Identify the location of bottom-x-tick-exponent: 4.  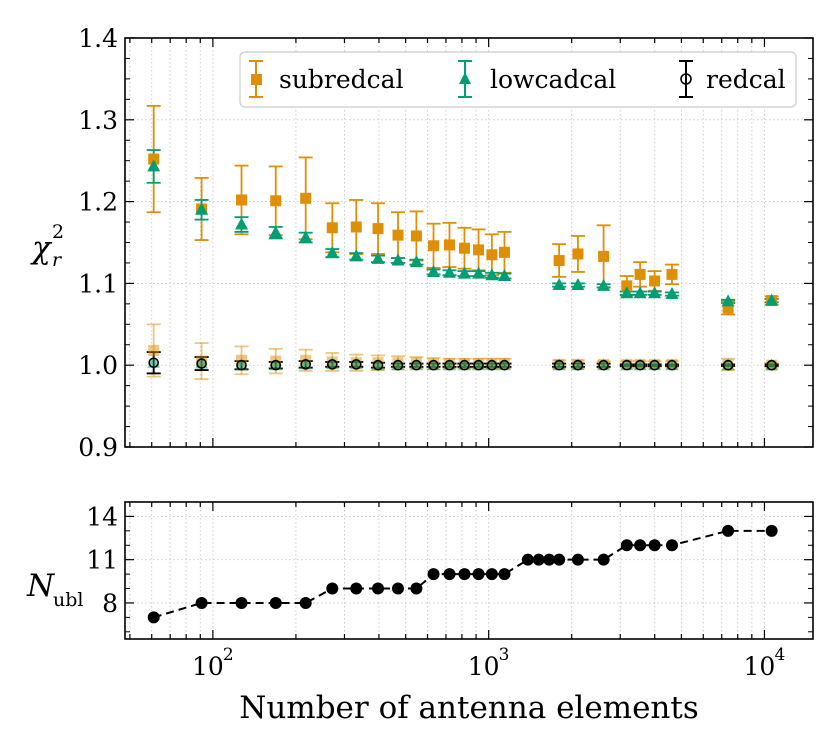
(779, 655).